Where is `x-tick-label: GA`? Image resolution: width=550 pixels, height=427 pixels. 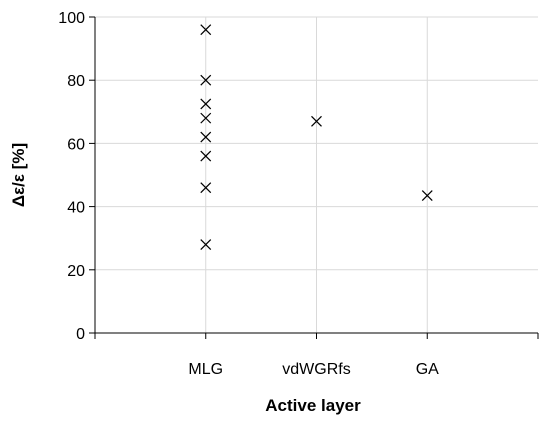
x-tick-label: GA is located at coordinates (427, 369).